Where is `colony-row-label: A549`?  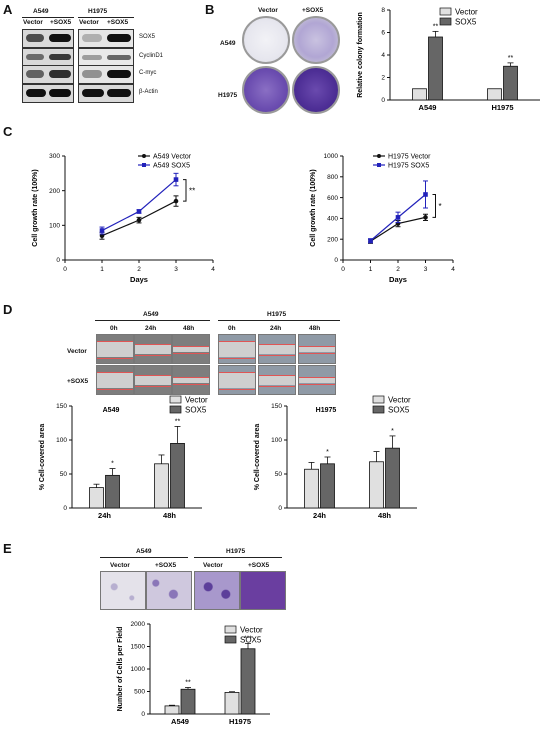 colony-row-label: A549 is located at coordinates (228, 43).